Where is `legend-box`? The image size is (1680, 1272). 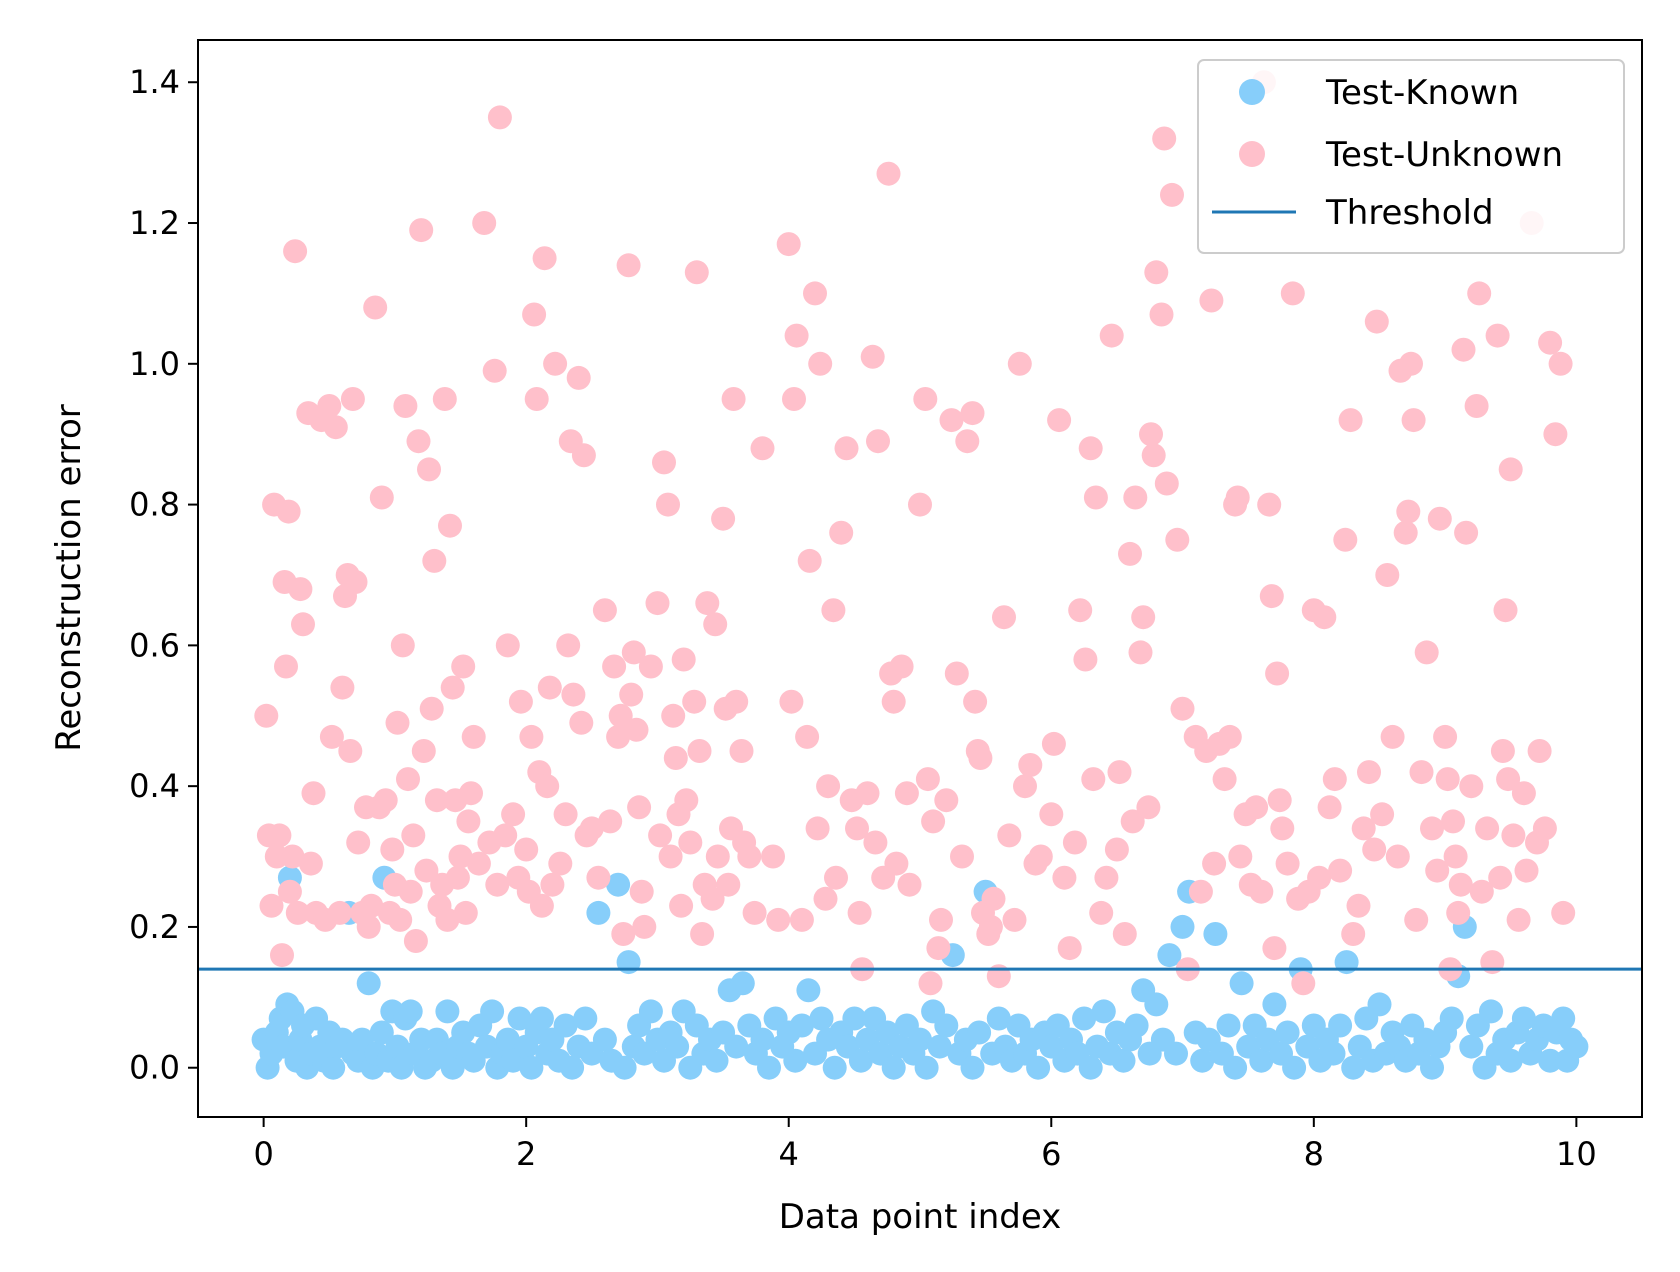 legend-box is located at coordinates (1411, 156).